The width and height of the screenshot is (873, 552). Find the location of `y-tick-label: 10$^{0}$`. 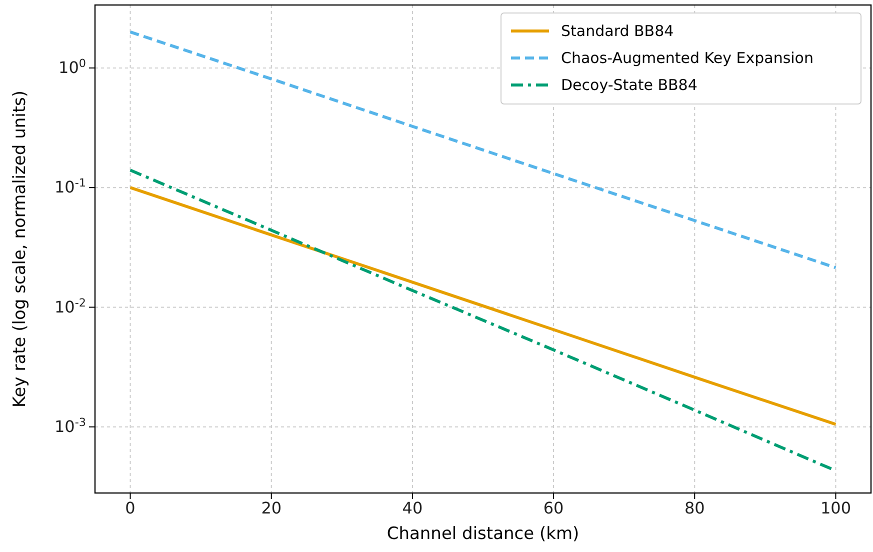

y-tick-label: 10$^{0}$ is located at coordinates (72, 67).